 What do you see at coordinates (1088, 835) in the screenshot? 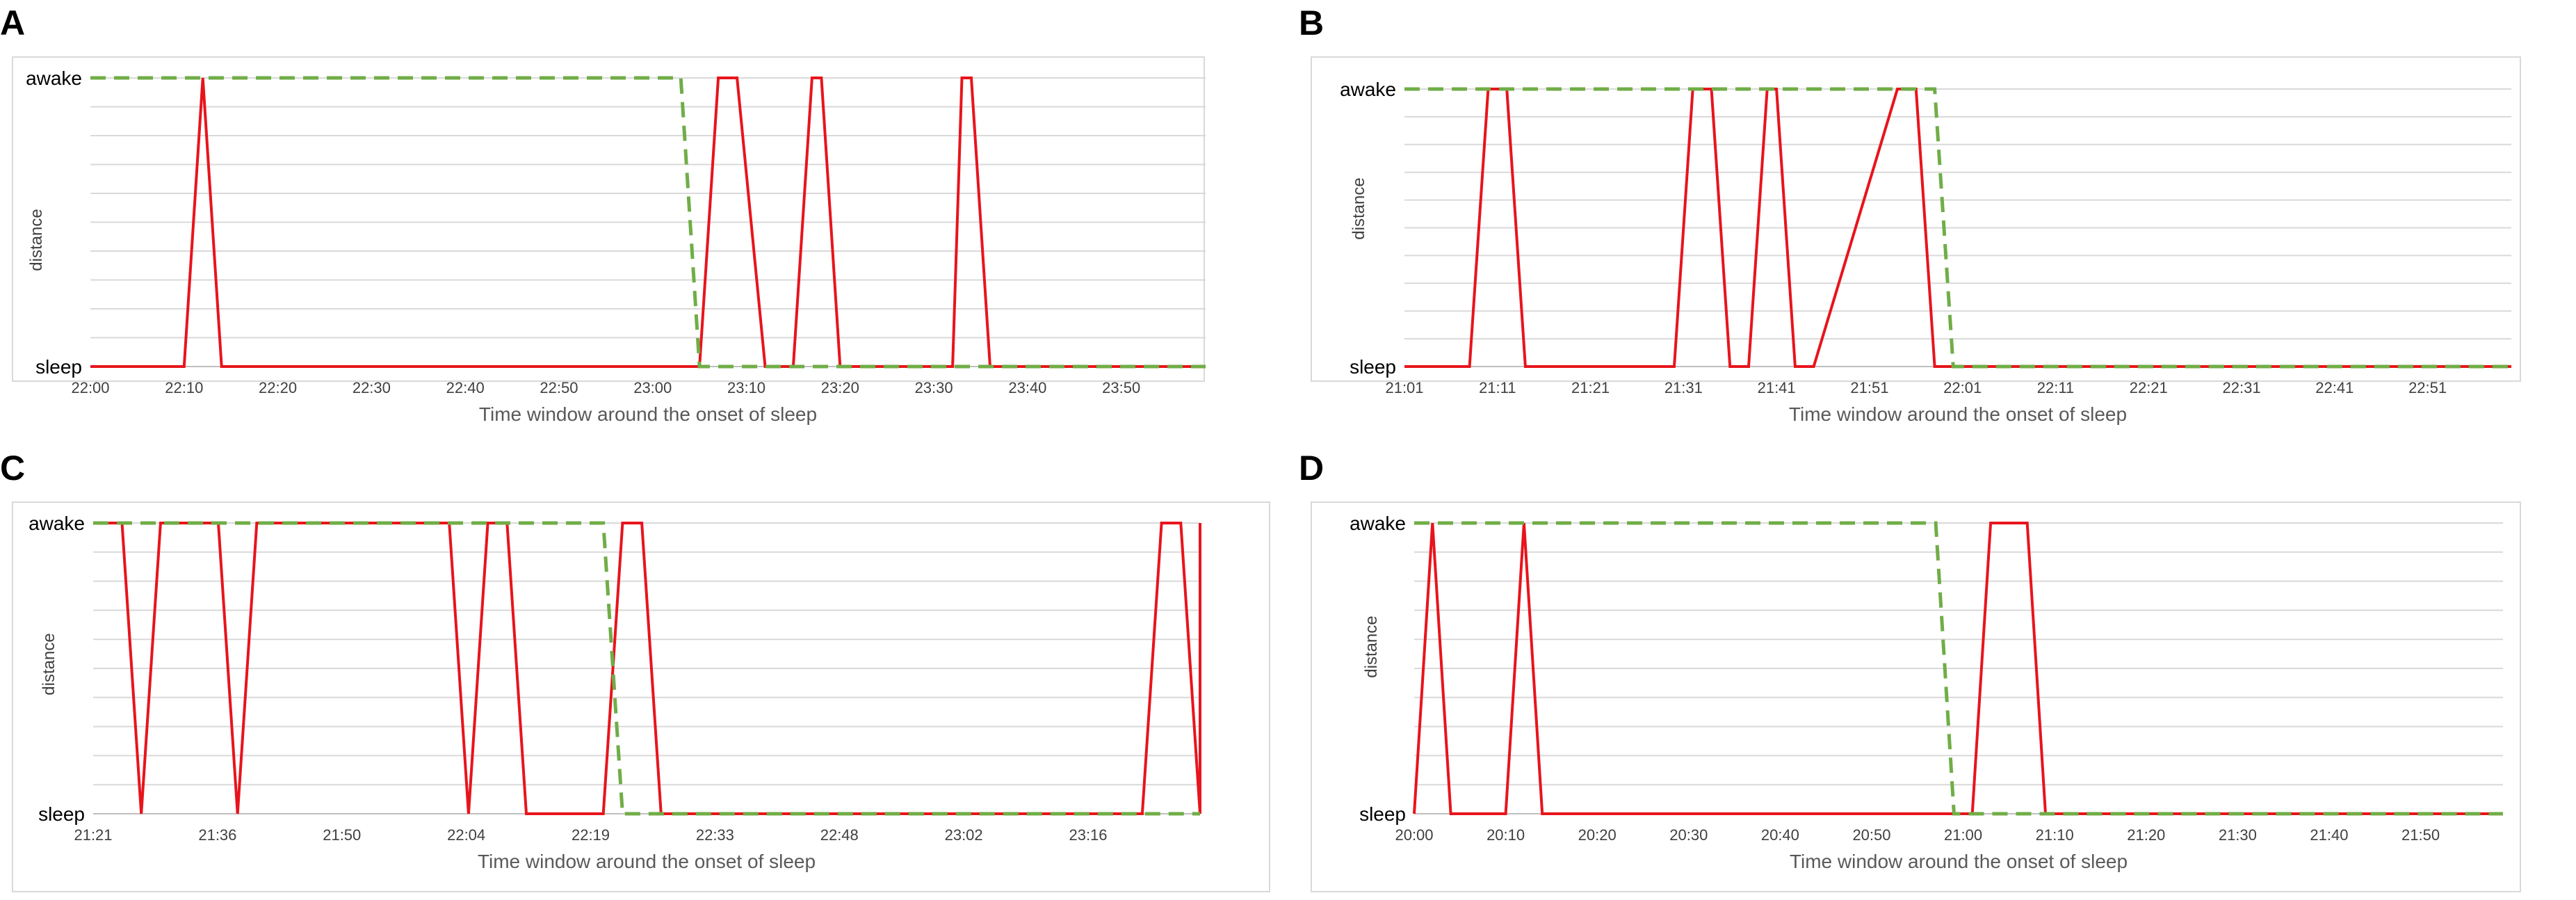
I see `x-tick-label: 23:16` at bounding box center [1088, 835].